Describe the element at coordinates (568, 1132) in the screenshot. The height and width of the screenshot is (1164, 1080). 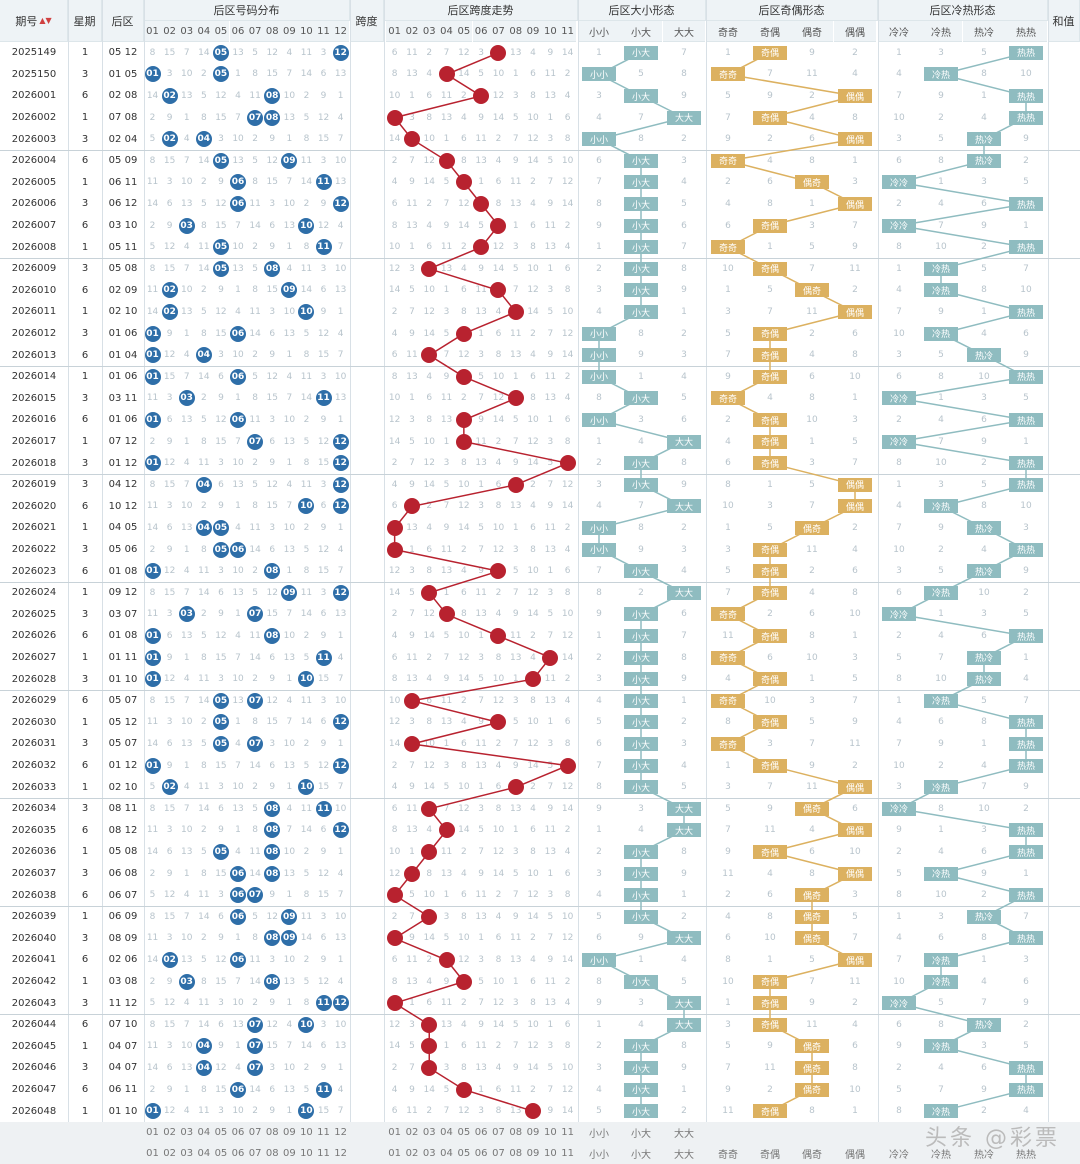
I see `preselect-span: 11` at that location.